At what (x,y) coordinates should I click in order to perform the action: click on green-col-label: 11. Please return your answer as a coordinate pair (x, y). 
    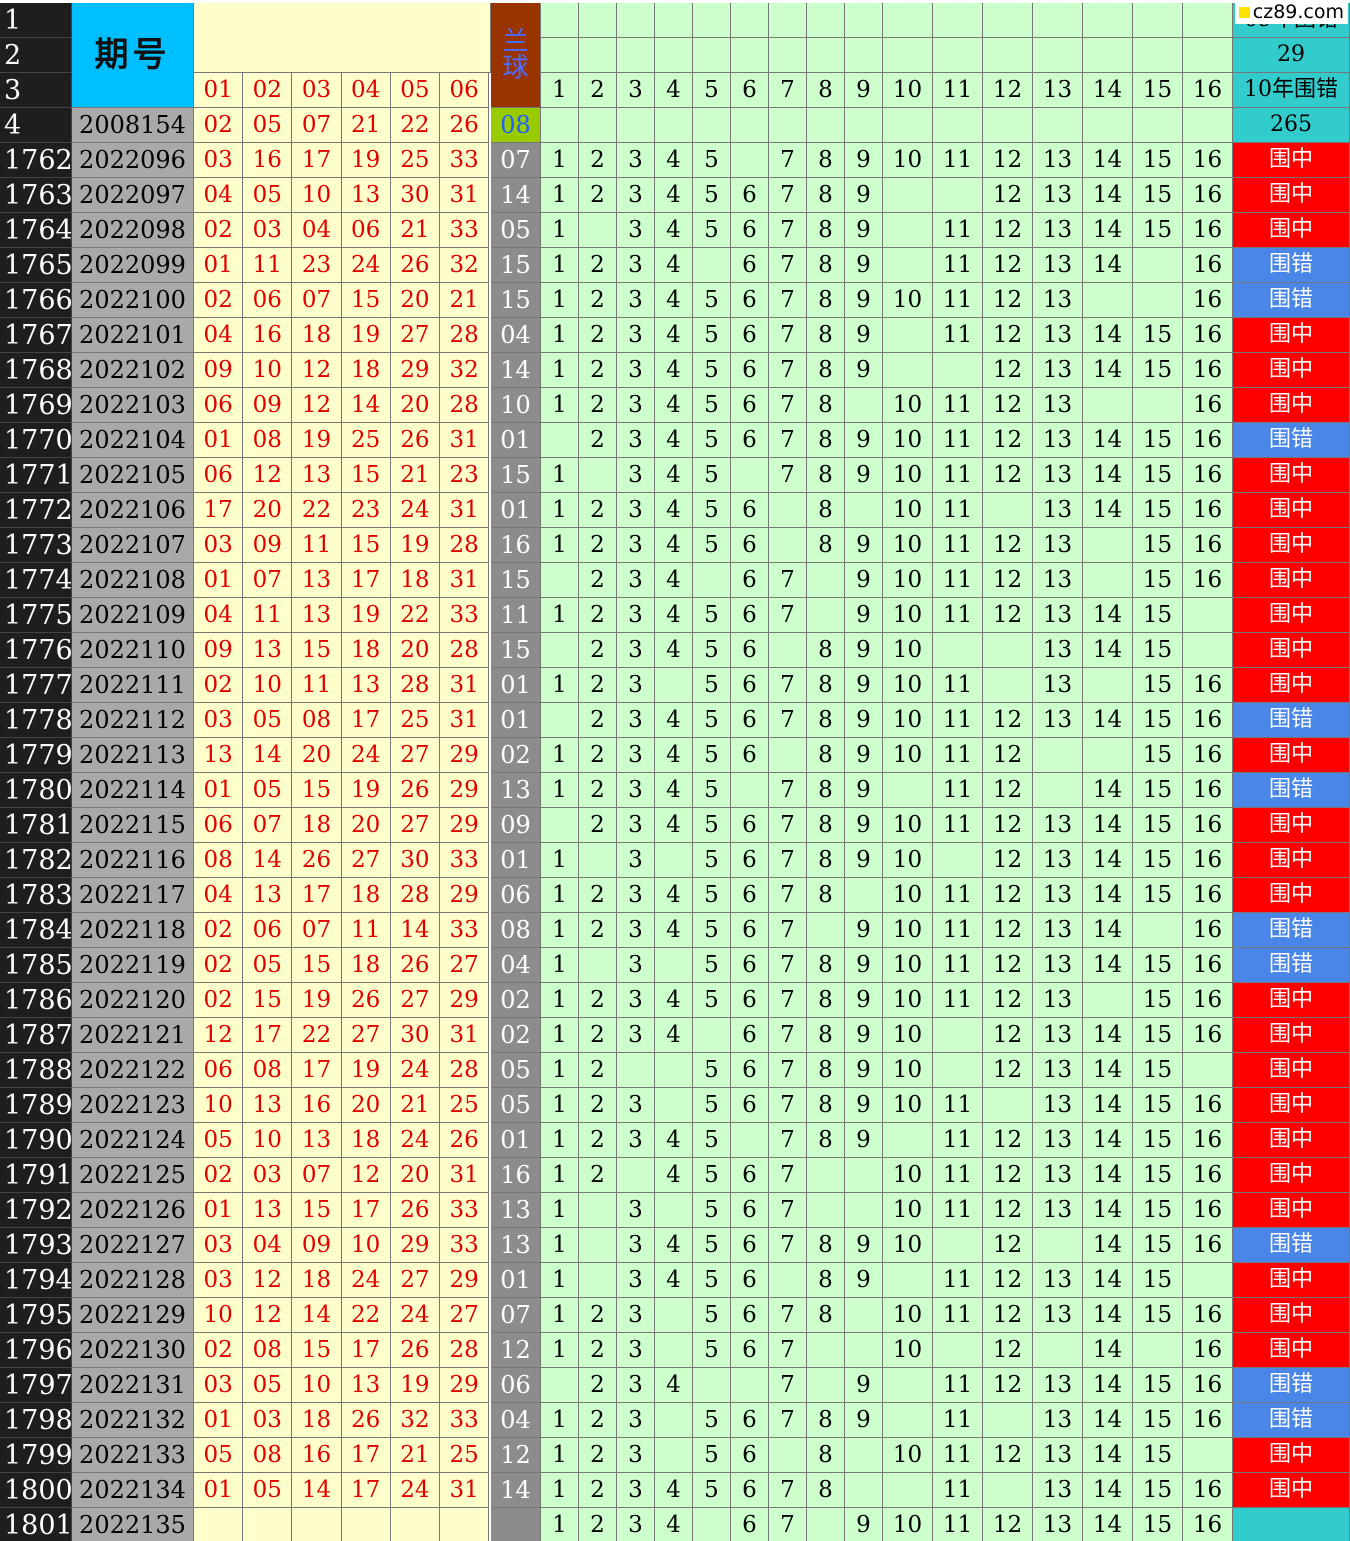
    Looking at the image, I should click on (958, 90).